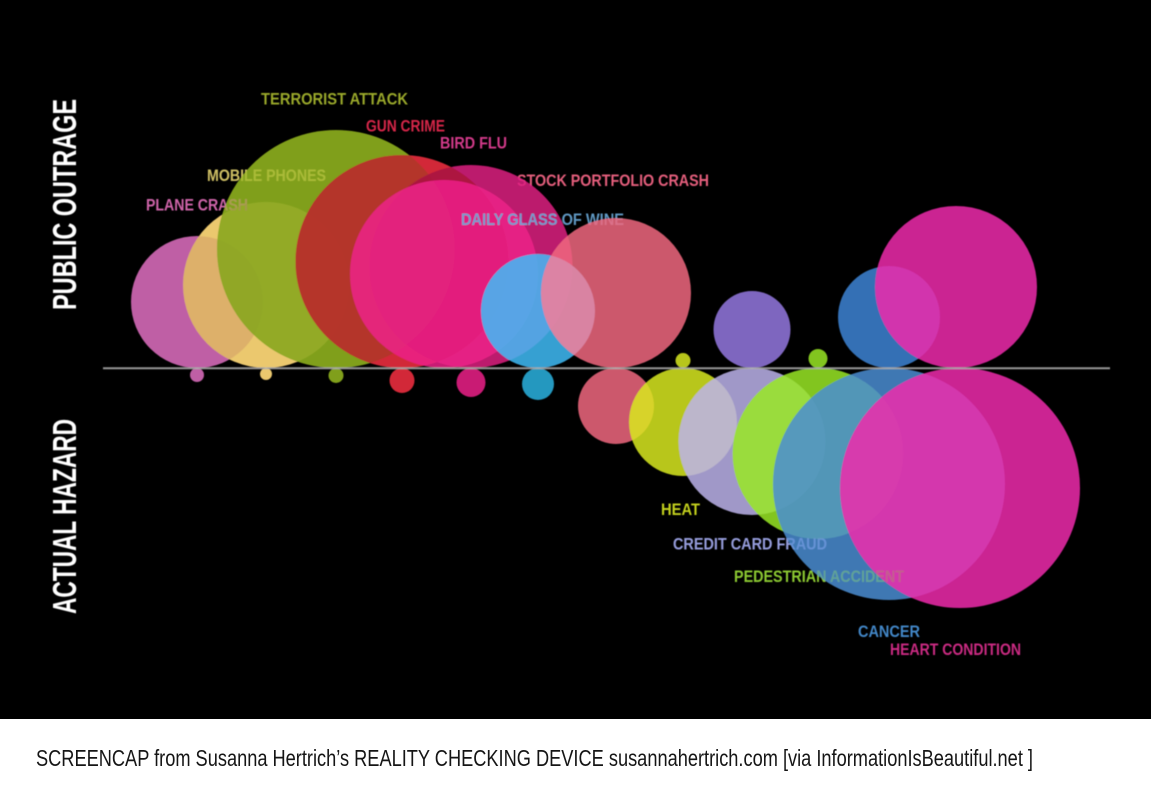  Describe the element at coordinates (473, 143) in the screenshot. I see `svg-text: BIRD FLU` at that location.